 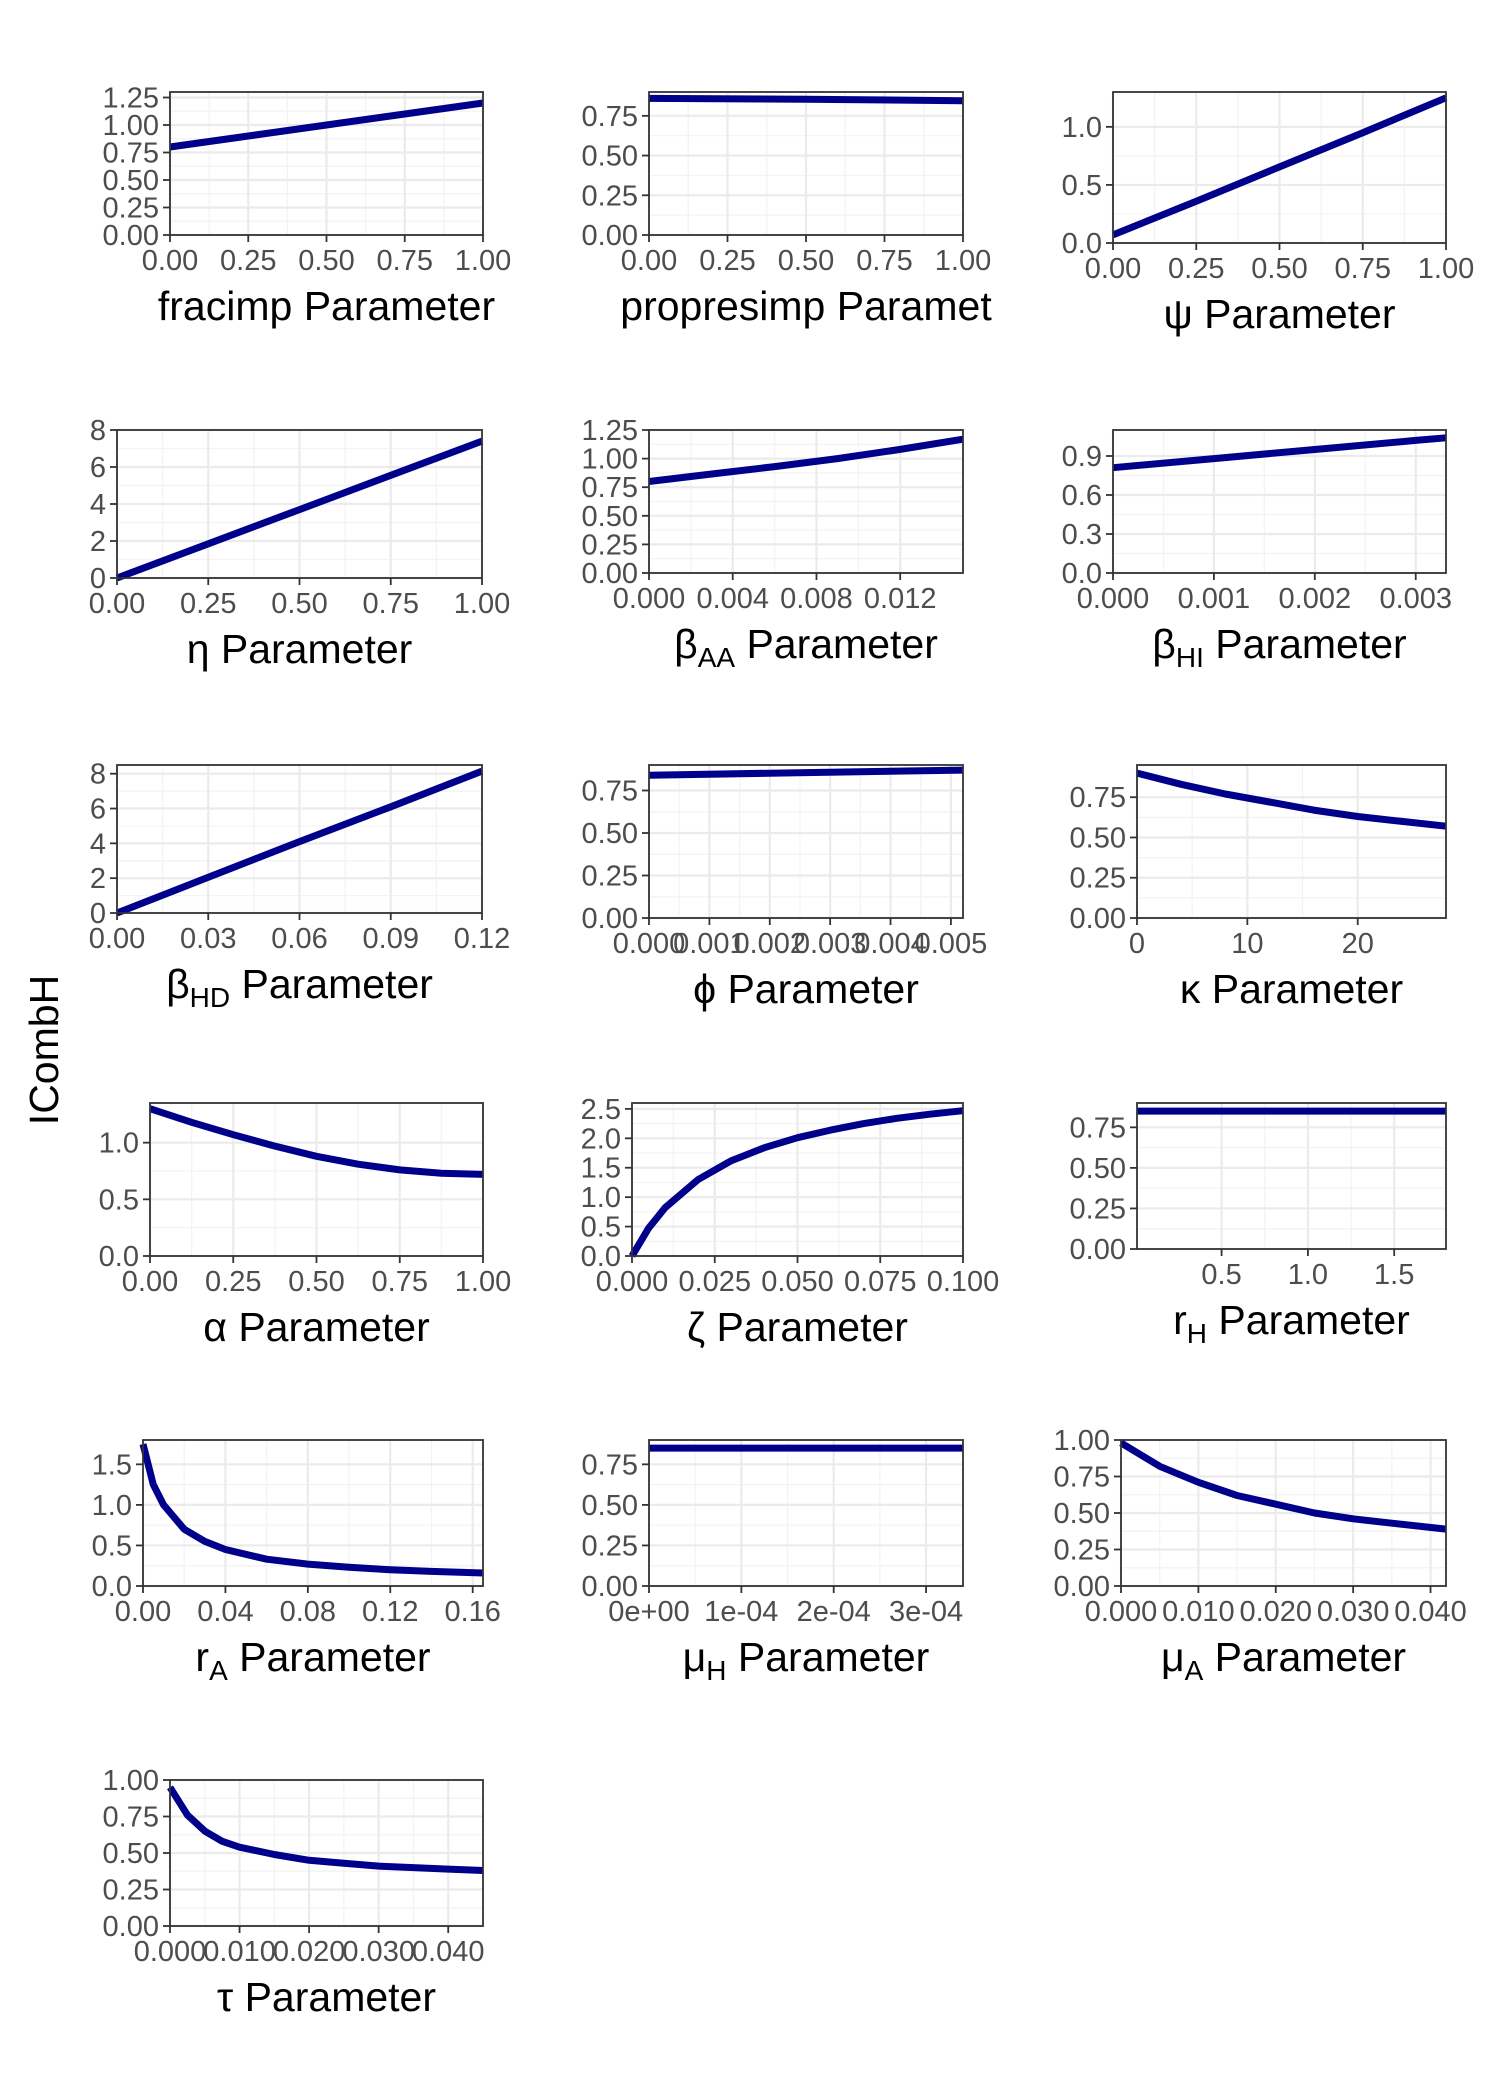 I want to click on series-line-rA, so click(x=311, y=1510).